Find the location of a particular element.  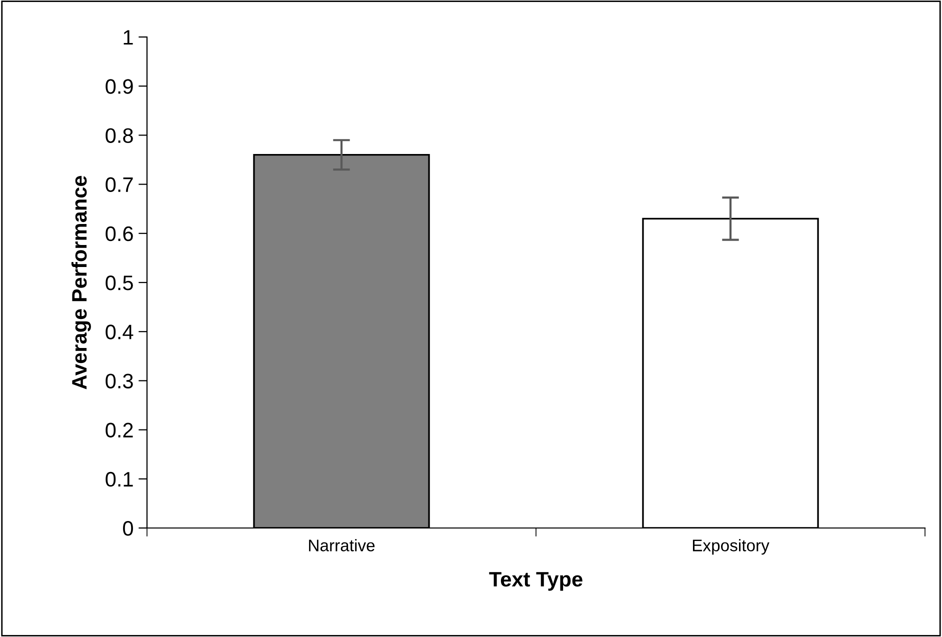

x-tick-label: Expository is located at coordinates (731, 547).